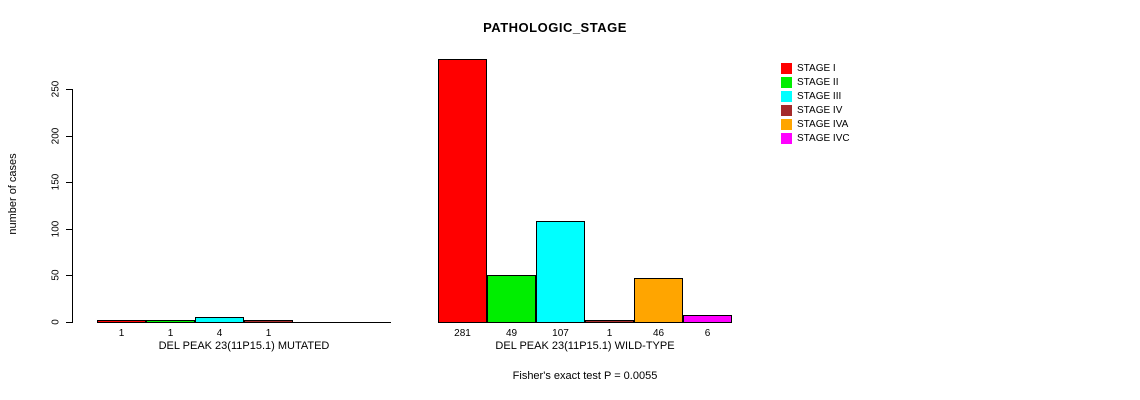  What do you see at coordinates (462, 191) in the screenshot?
I see `bar-stage-i-wild-type` at bounding box center [462, 191].